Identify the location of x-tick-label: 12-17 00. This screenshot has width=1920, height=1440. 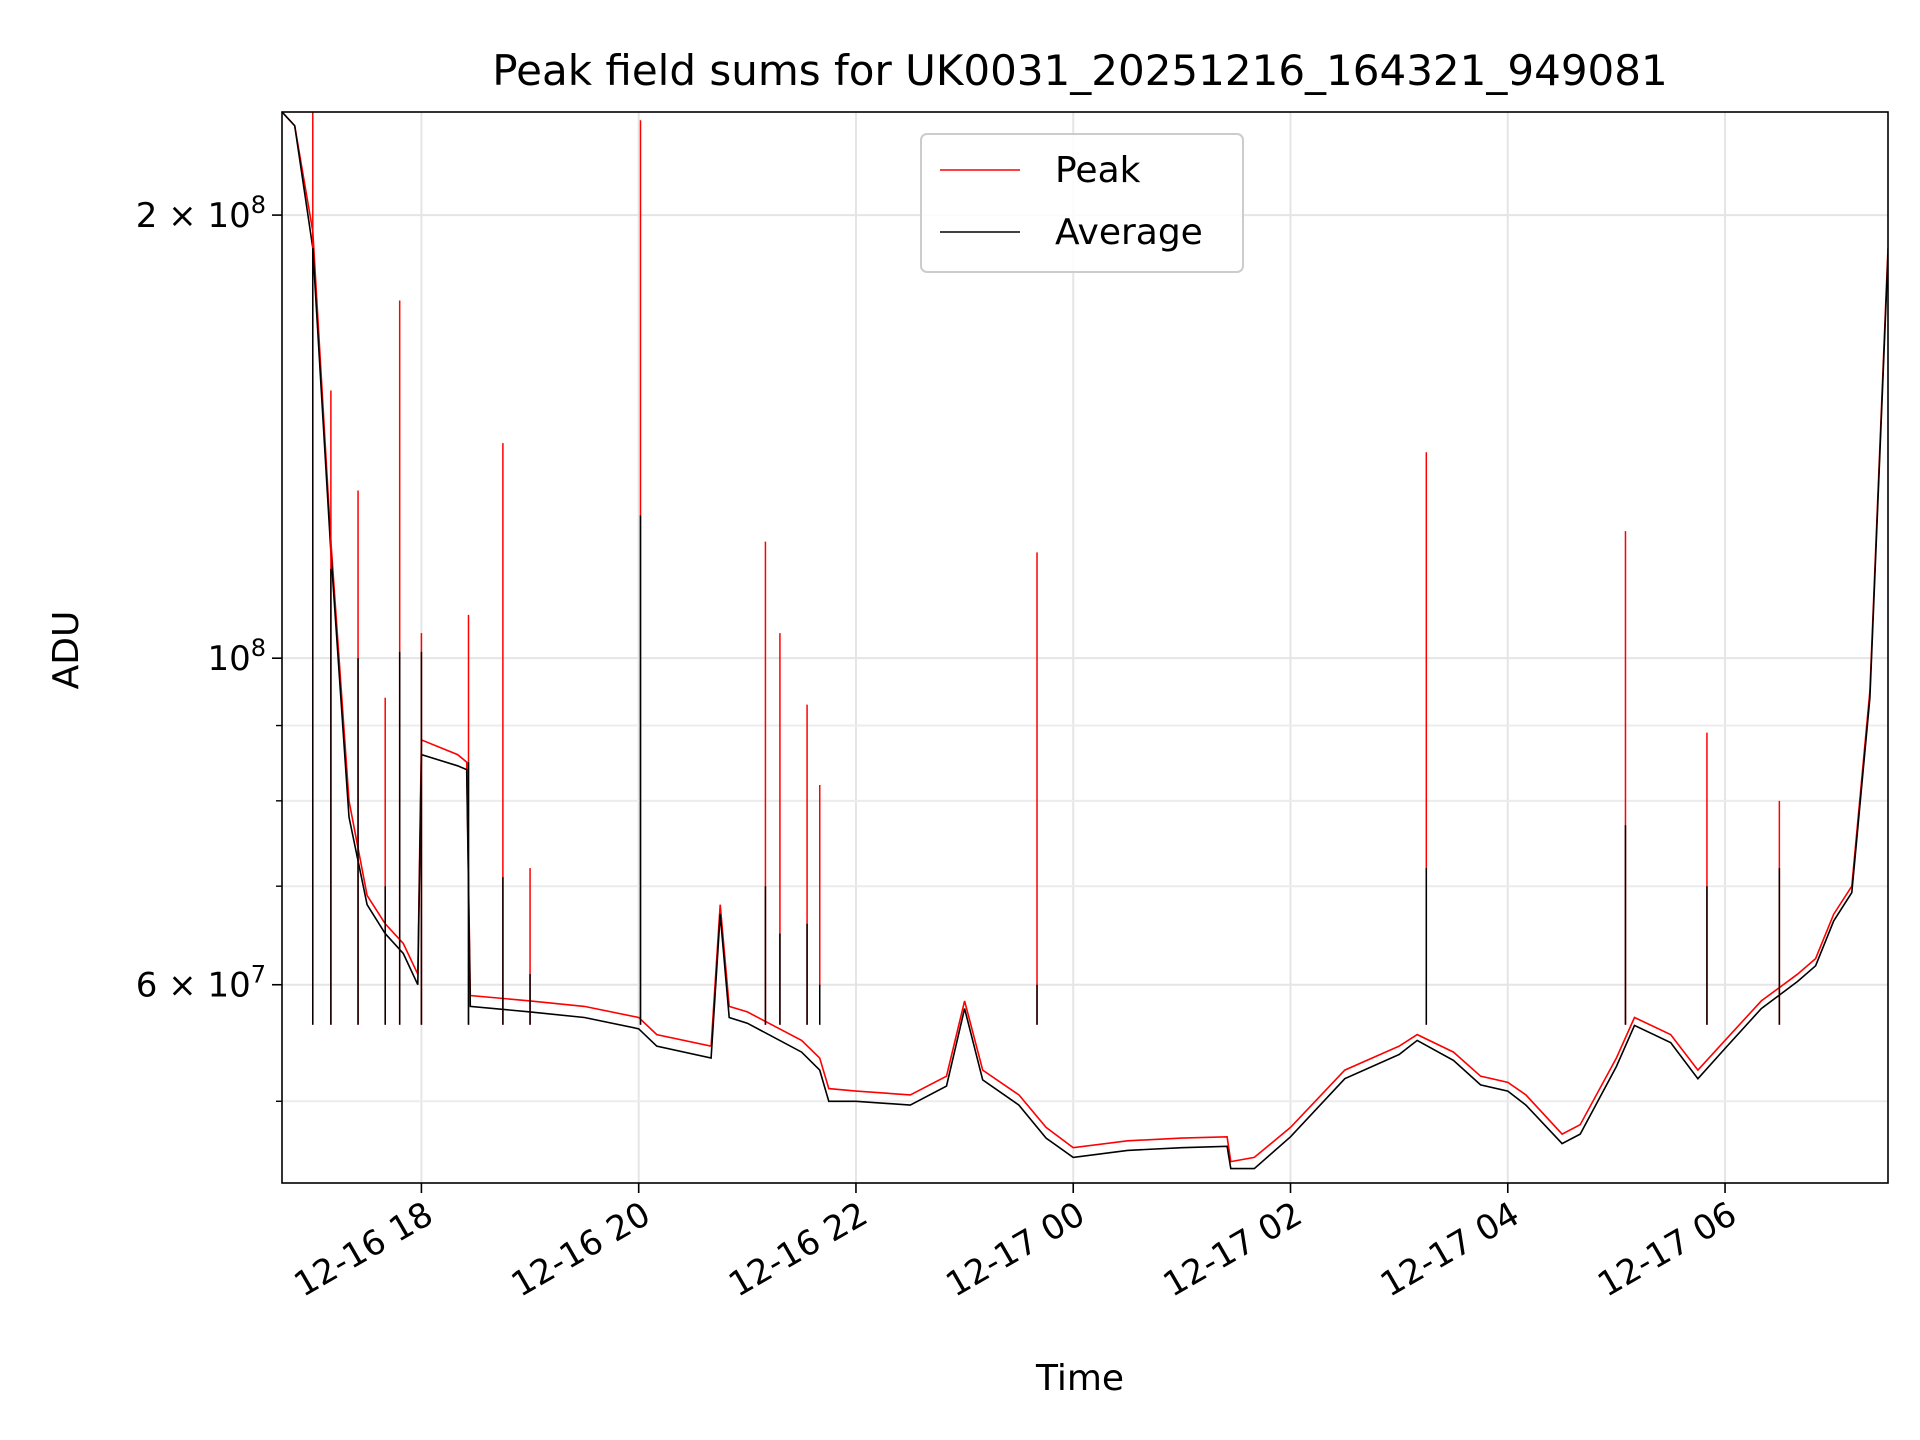
(1015, 1249).